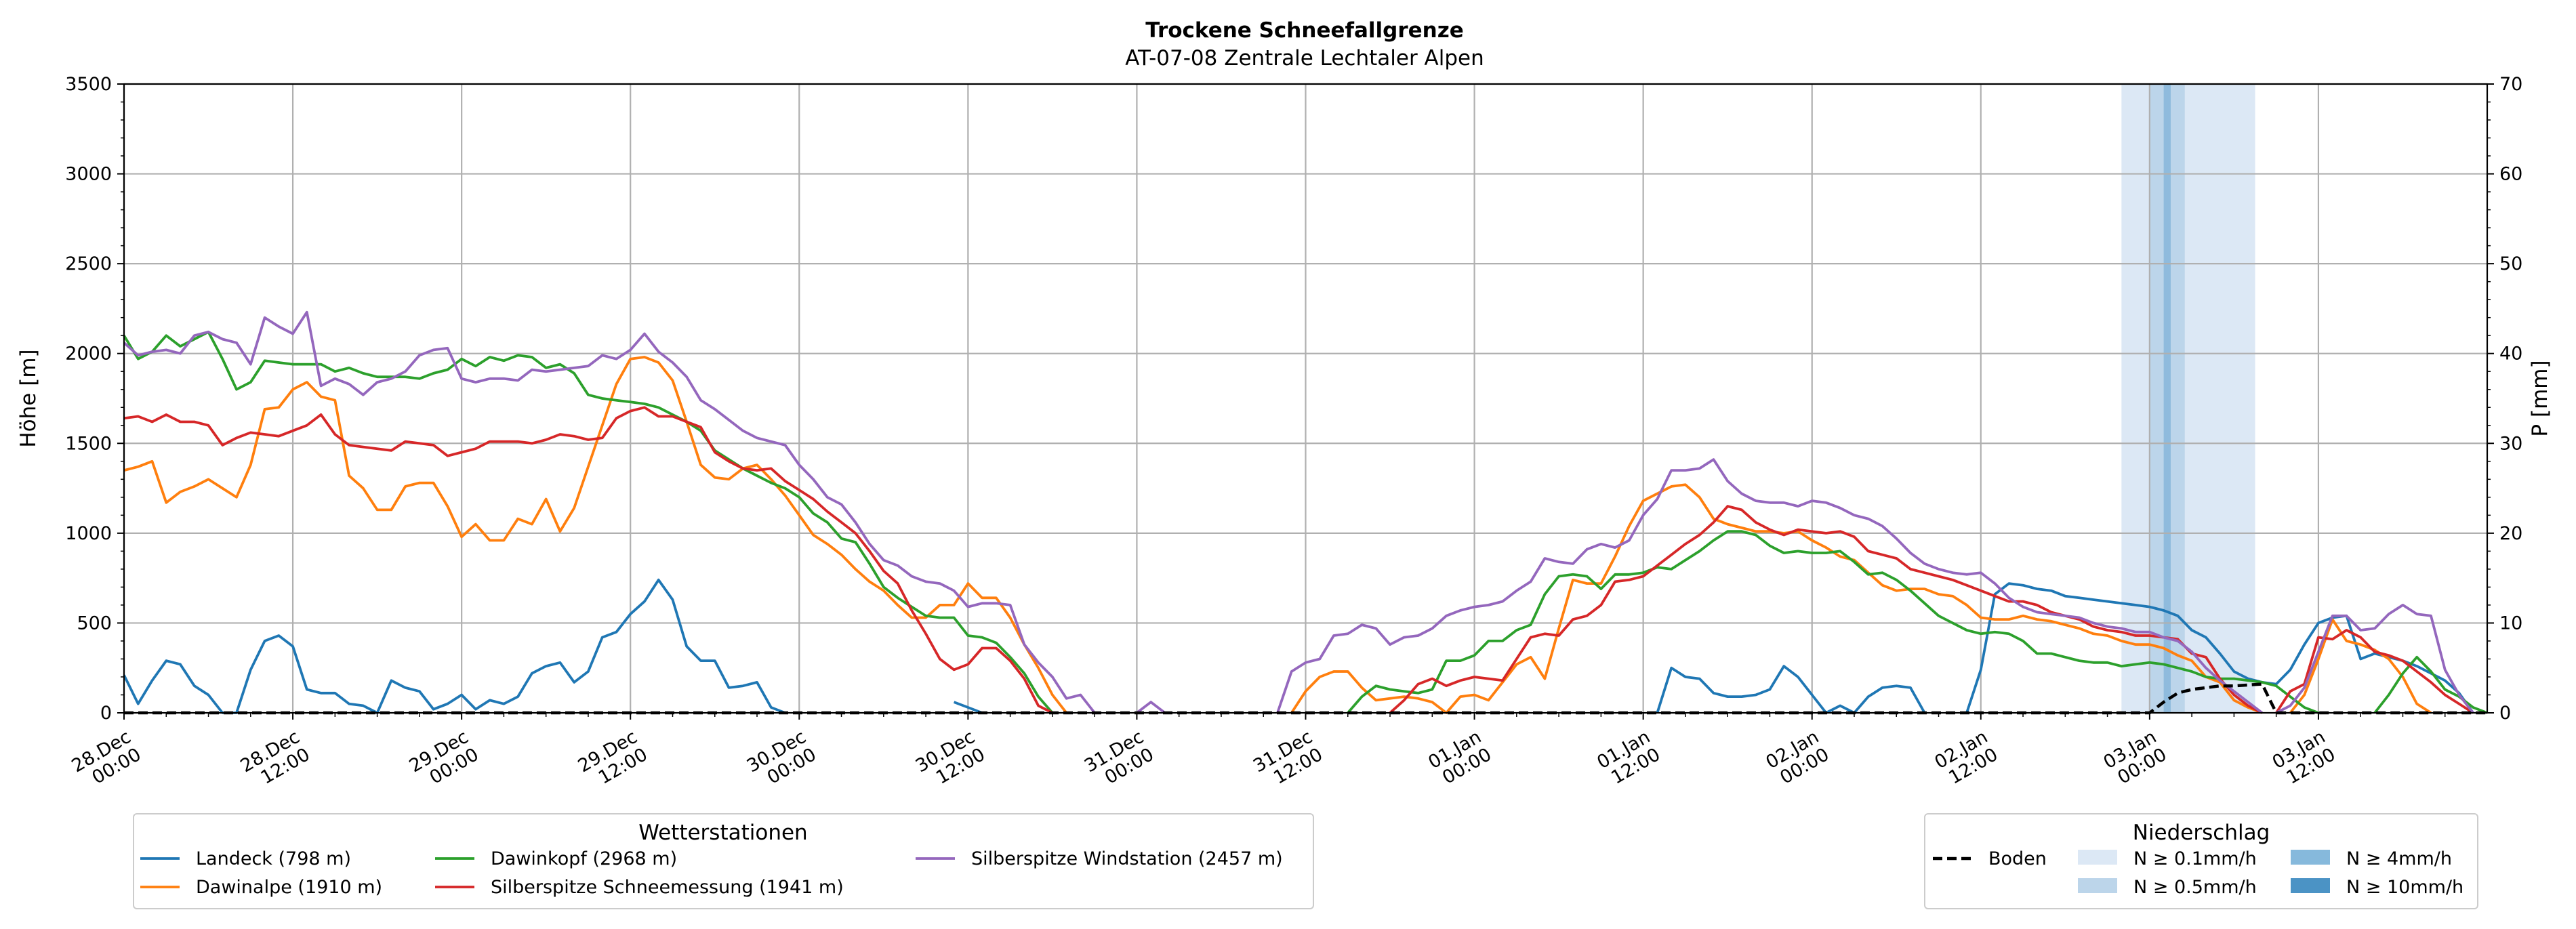 Image resolution: width=2576 pixels, height=929 pixels. Describe the element at coordinates (89, 354) in the screenshot. I see `y-tick-label-4: 2000` at that location.